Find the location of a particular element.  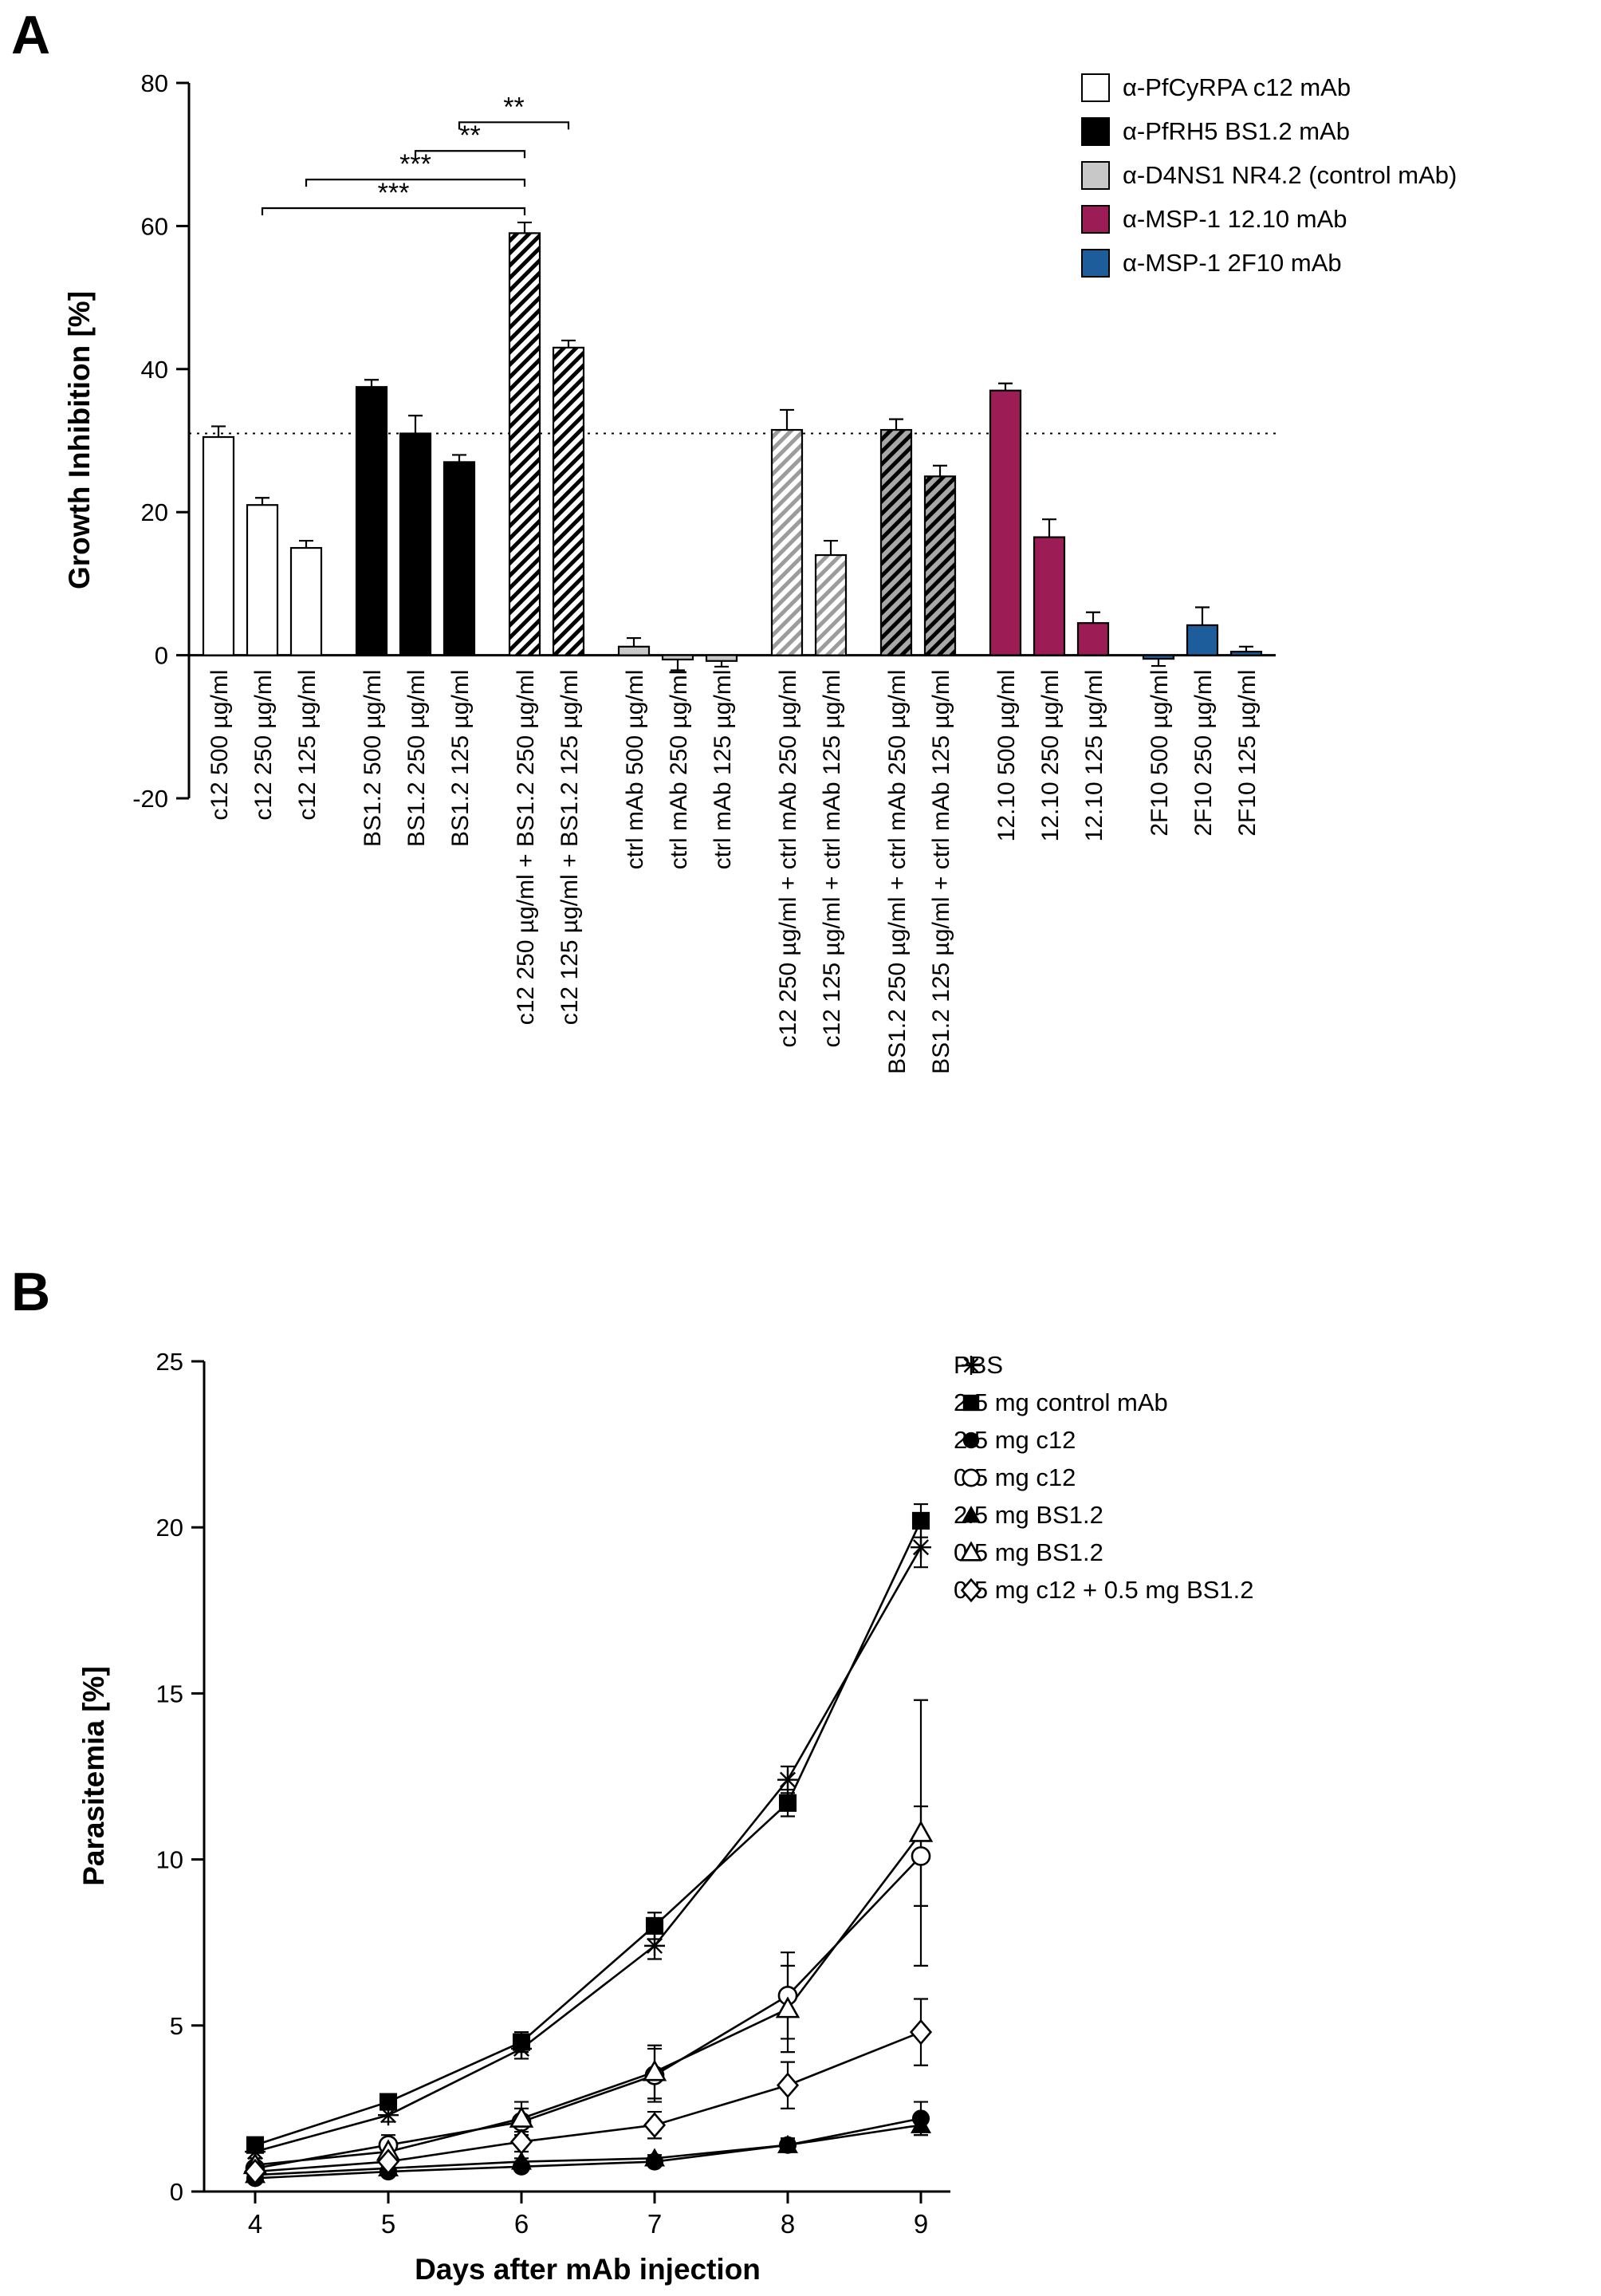

legend-item: 0.5 mg c12 + 0.5 mg BS1.2 is located at coordinates (1104, 1591).